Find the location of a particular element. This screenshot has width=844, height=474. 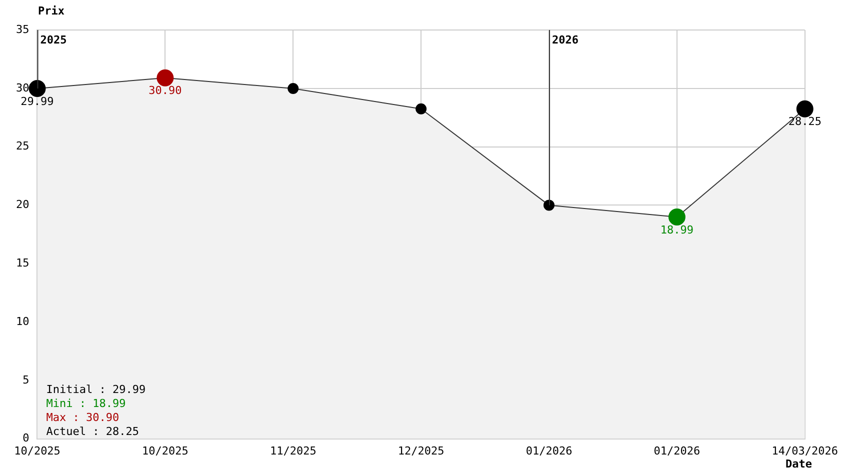

ref-line-label: 2026 is located at coordinates (565, 39).